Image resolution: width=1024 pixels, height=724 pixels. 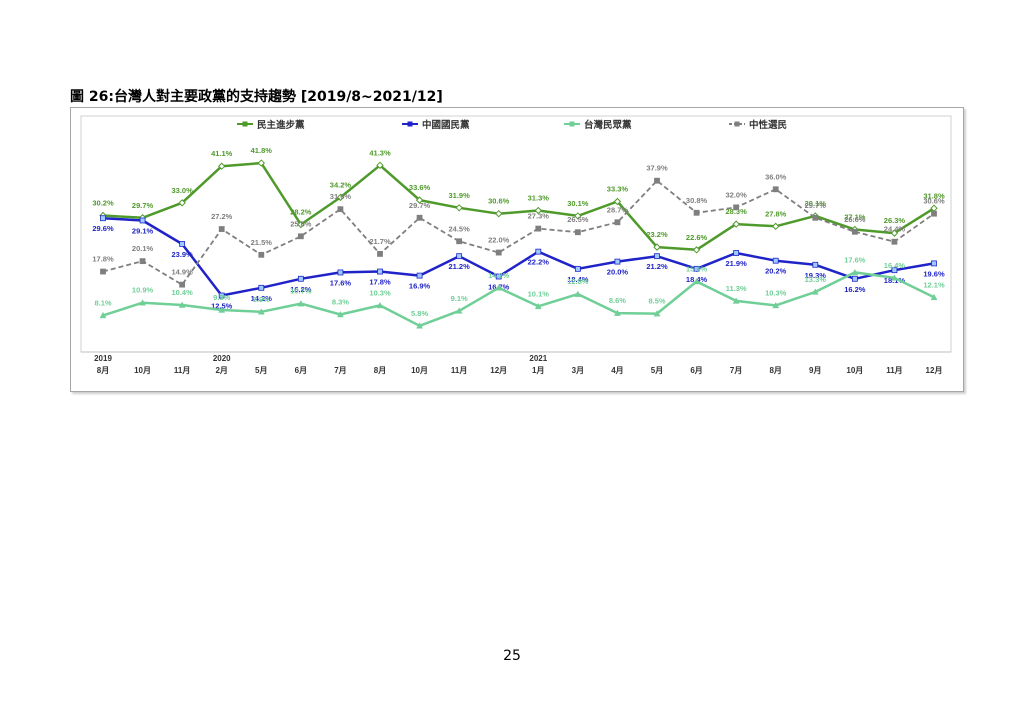 What do you see at coordinates (341, 196) in the screenshot?
I see `data-label: 31.6%` at bounding box center [341, 196].